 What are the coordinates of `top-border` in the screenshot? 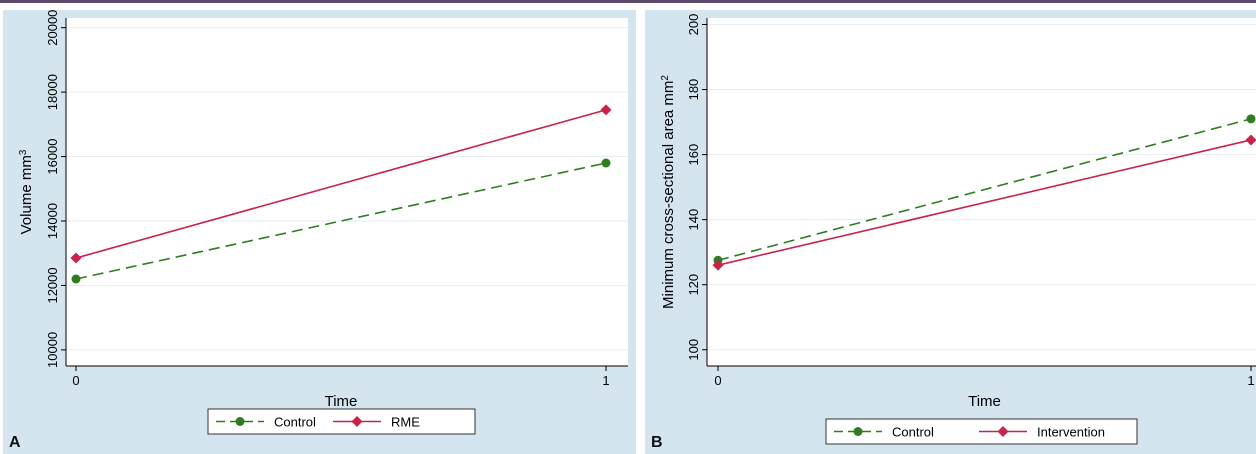 It's located at (628, 1).